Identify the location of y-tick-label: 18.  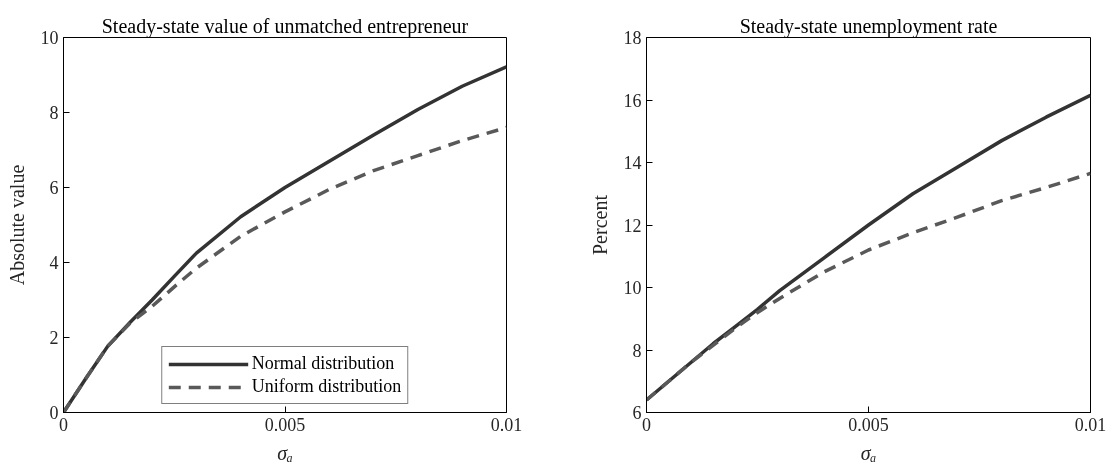
(632, 38).